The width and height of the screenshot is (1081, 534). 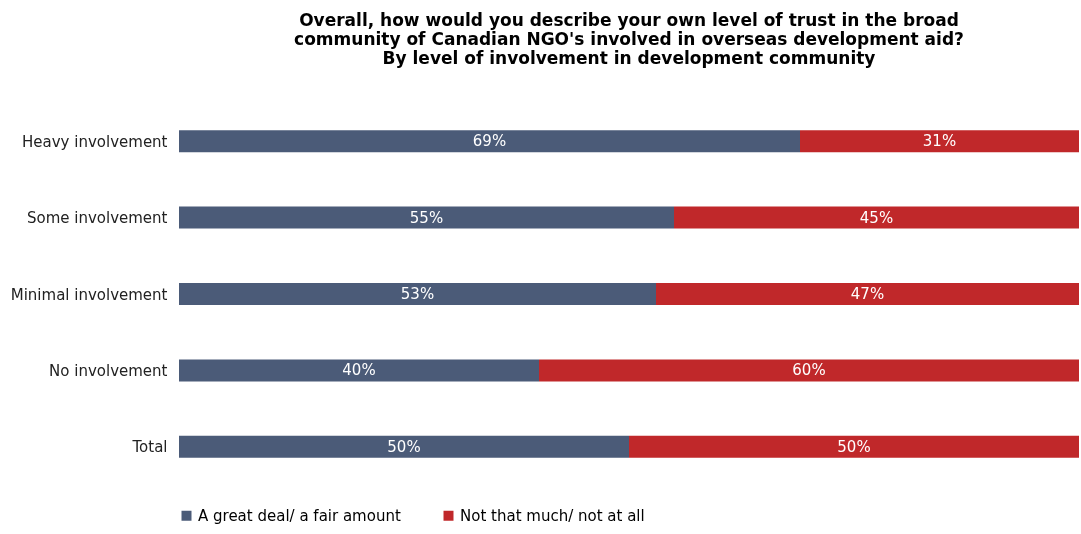 I want to click on data-label: 40%, so click(x=359, y=370).